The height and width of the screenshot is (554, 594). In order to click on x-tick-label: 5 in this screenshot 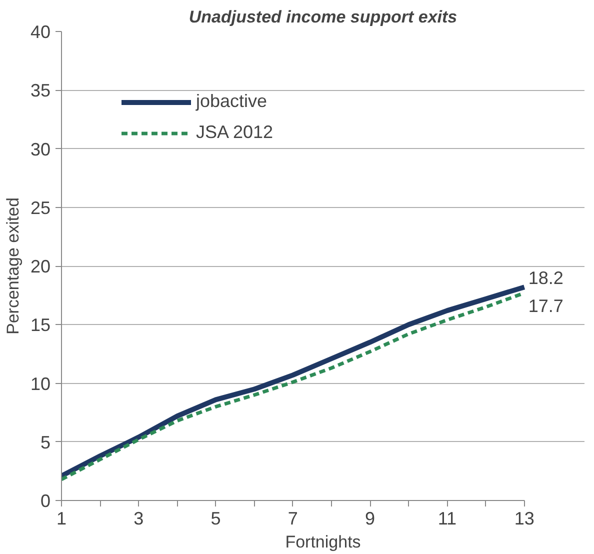, I will do `click(215, 518)`.